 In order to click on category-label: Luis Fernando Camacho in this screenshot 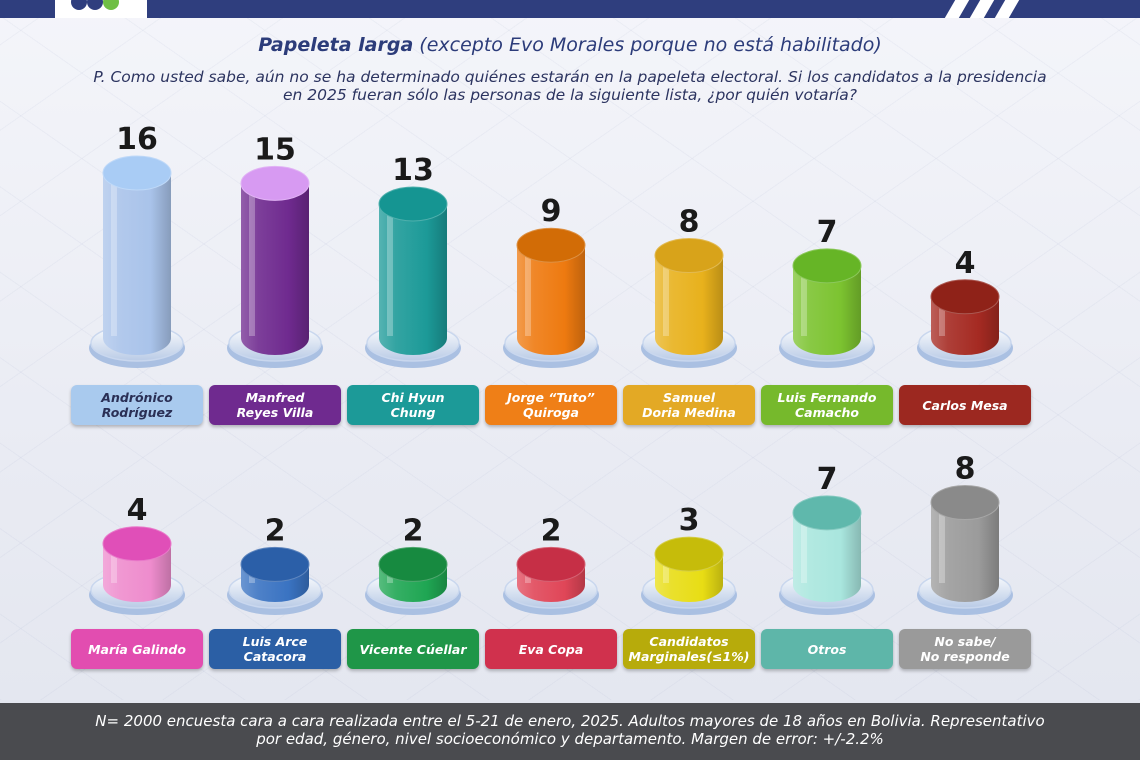, I will do `click(827, 405)`.